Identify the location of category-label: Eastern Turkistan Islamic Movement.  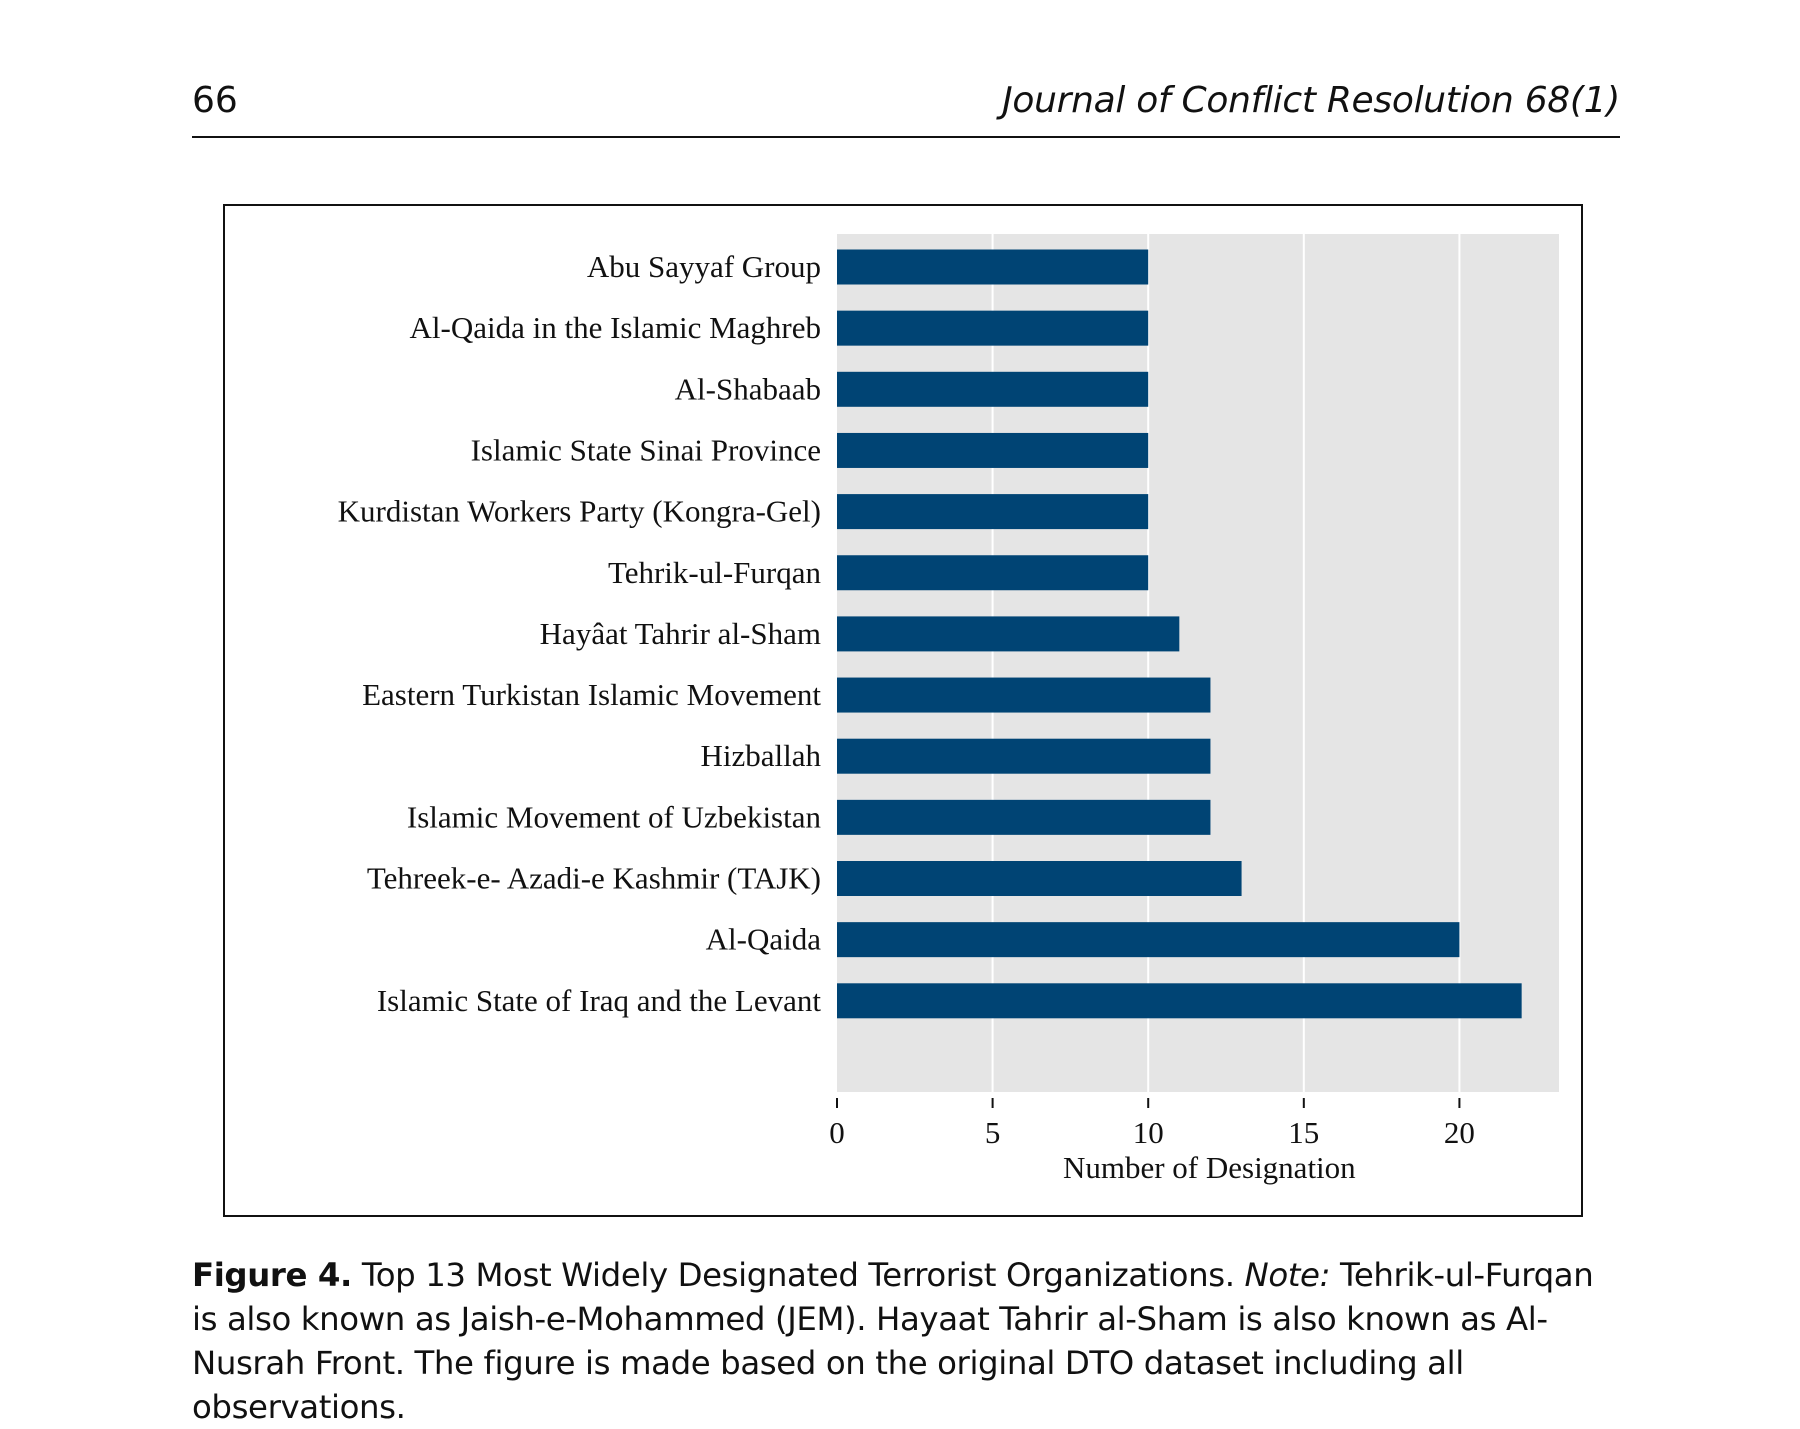
(591, 694).